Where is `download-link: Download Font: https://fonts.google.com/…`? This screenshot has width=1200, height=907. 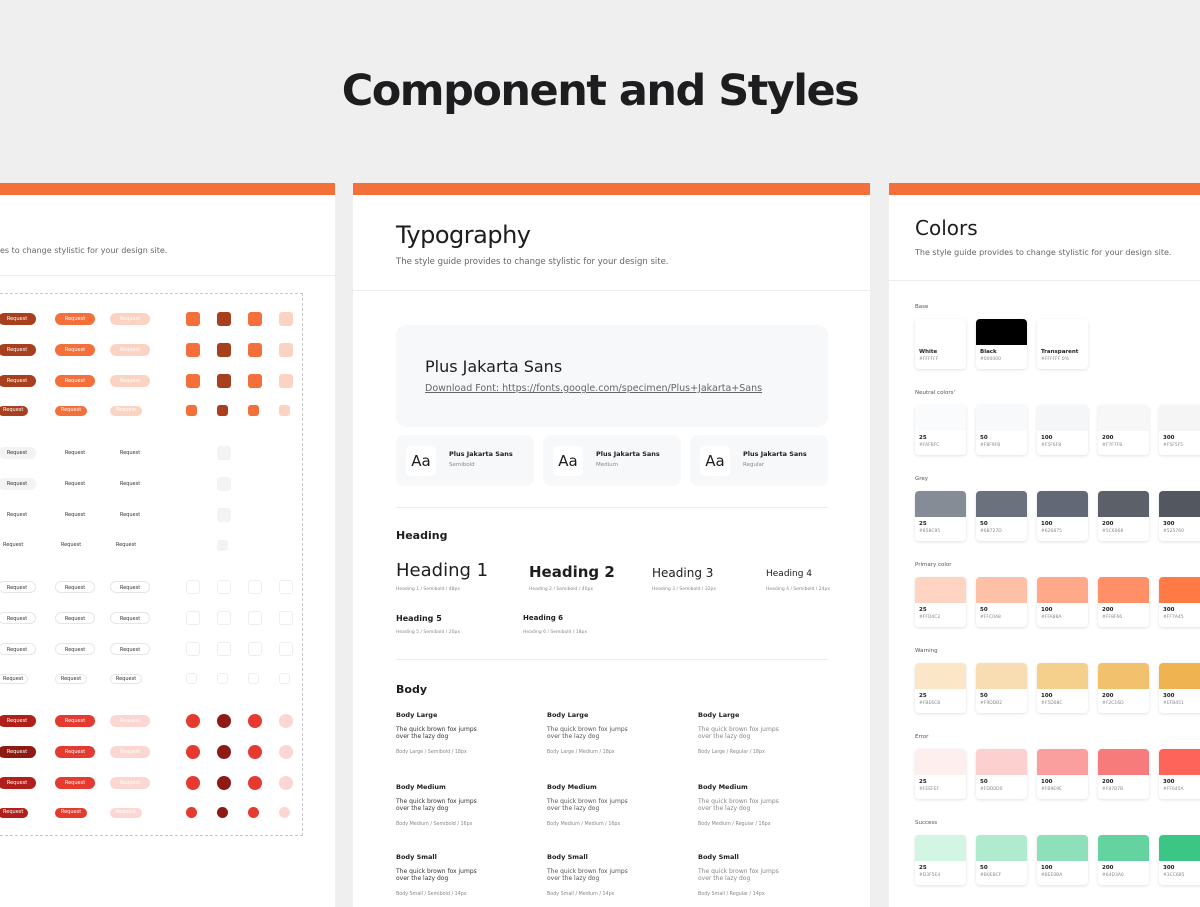
download-link: Download Font: https://fonts.google.com/… is located at coordinates (594, 388).